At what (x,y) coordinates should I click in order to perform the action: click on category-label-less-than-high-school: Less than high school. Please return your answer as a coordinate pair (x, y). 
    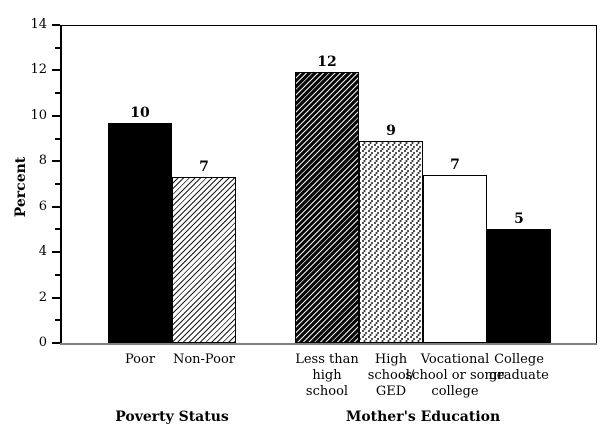
    Looking at the image, I should click on (327, 375).